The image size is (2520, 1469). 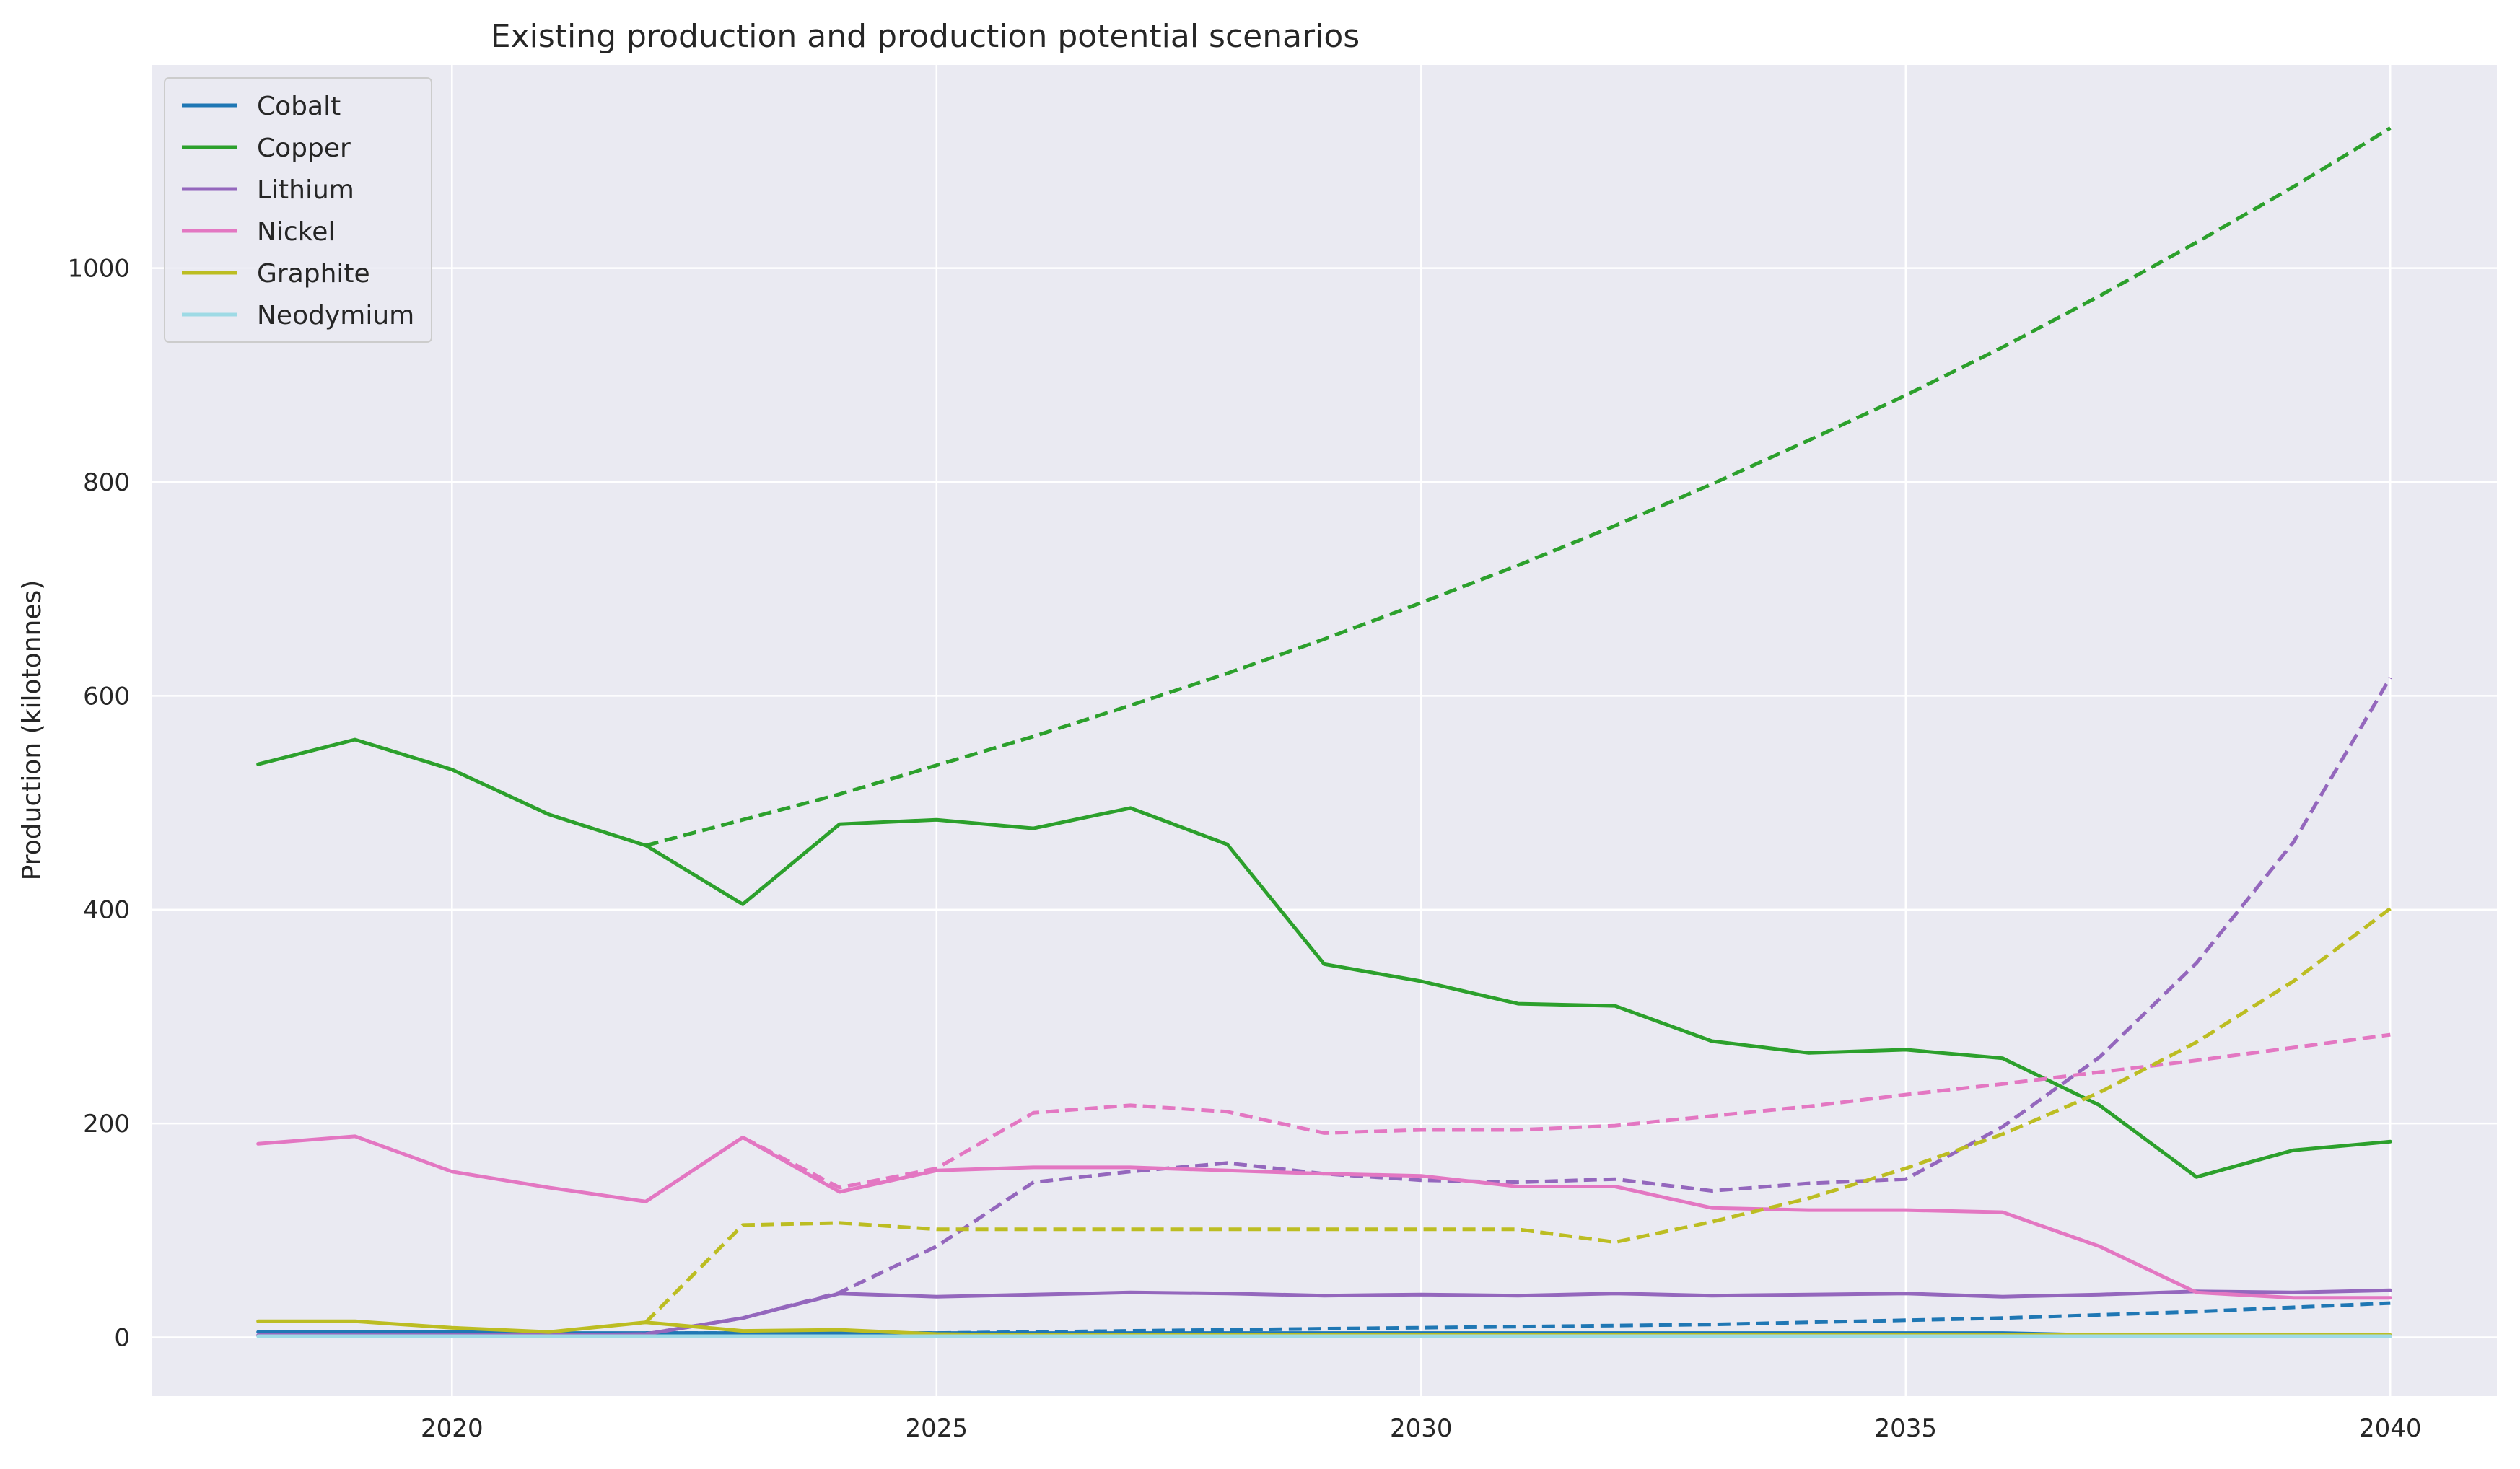 I want to click on x-tick-labels: 2020 2025 2030 2035 2040, so click(x=1421, y=1428).